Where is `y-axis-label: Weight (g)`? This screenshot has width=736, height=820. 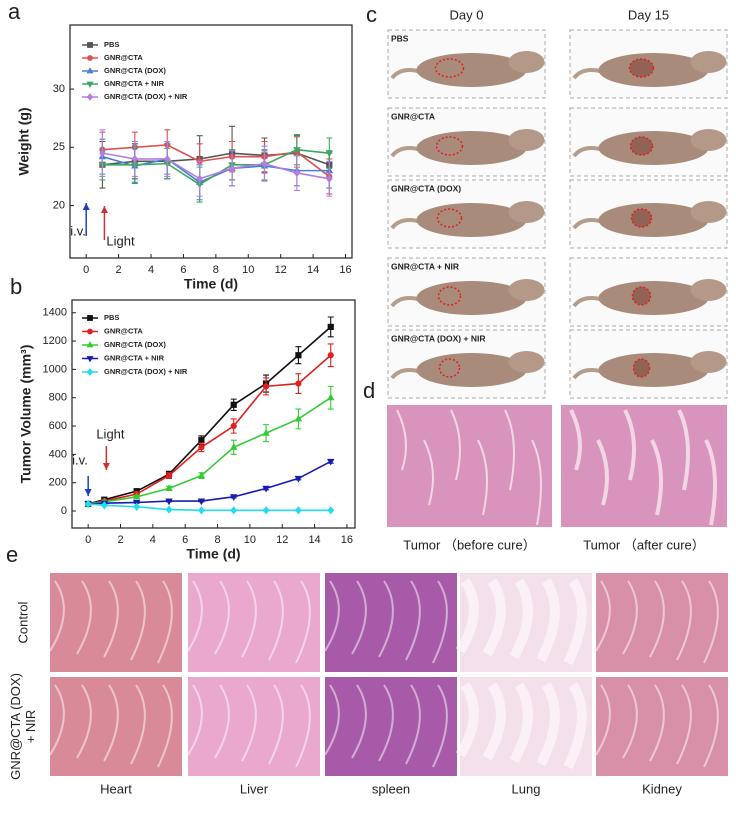
y-axis-label: Weight (g) is located at coordinates (24, 141).